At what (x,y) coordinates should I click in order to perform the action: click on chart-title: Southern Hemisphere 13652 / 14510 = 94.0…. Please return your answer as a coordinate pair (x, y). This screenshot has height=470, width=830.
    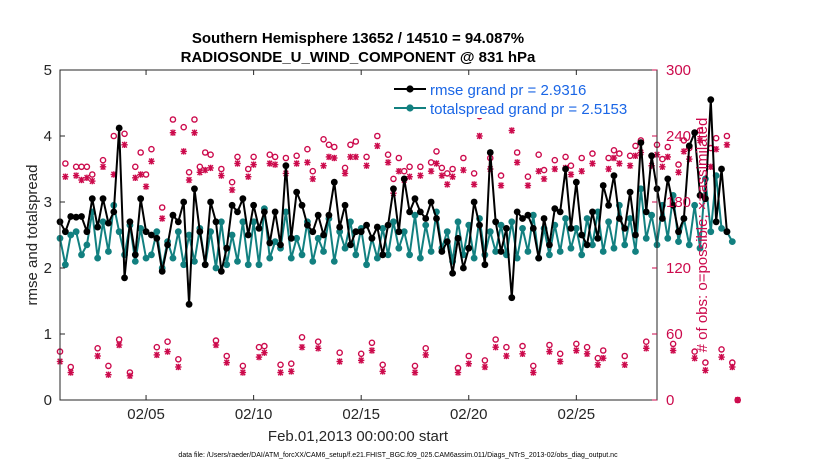
    Looking at the image, I should click on (358, 38).